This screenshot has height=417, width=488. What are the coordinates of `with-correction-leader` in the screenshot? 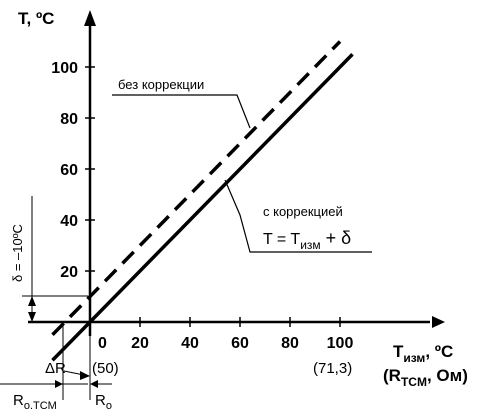 It's located at (298, 216).